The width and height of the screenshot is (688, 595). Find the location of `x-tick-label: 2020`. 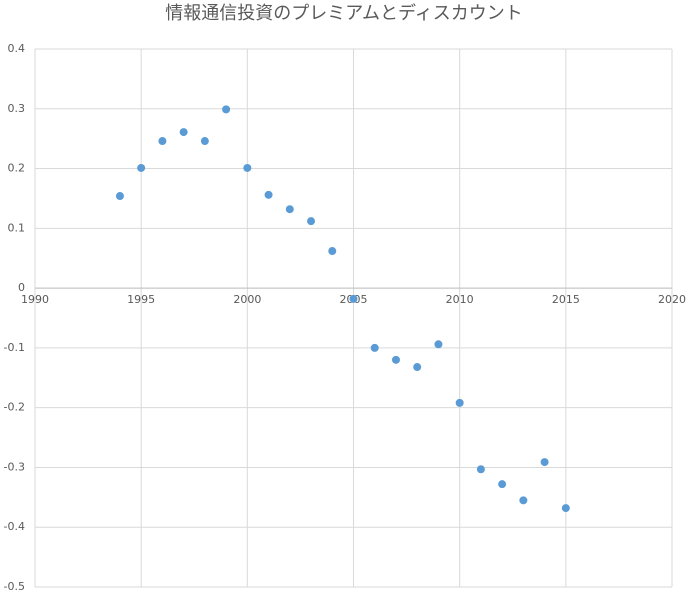

x-tick-label: 2020 is located at coordinates (672, 299).